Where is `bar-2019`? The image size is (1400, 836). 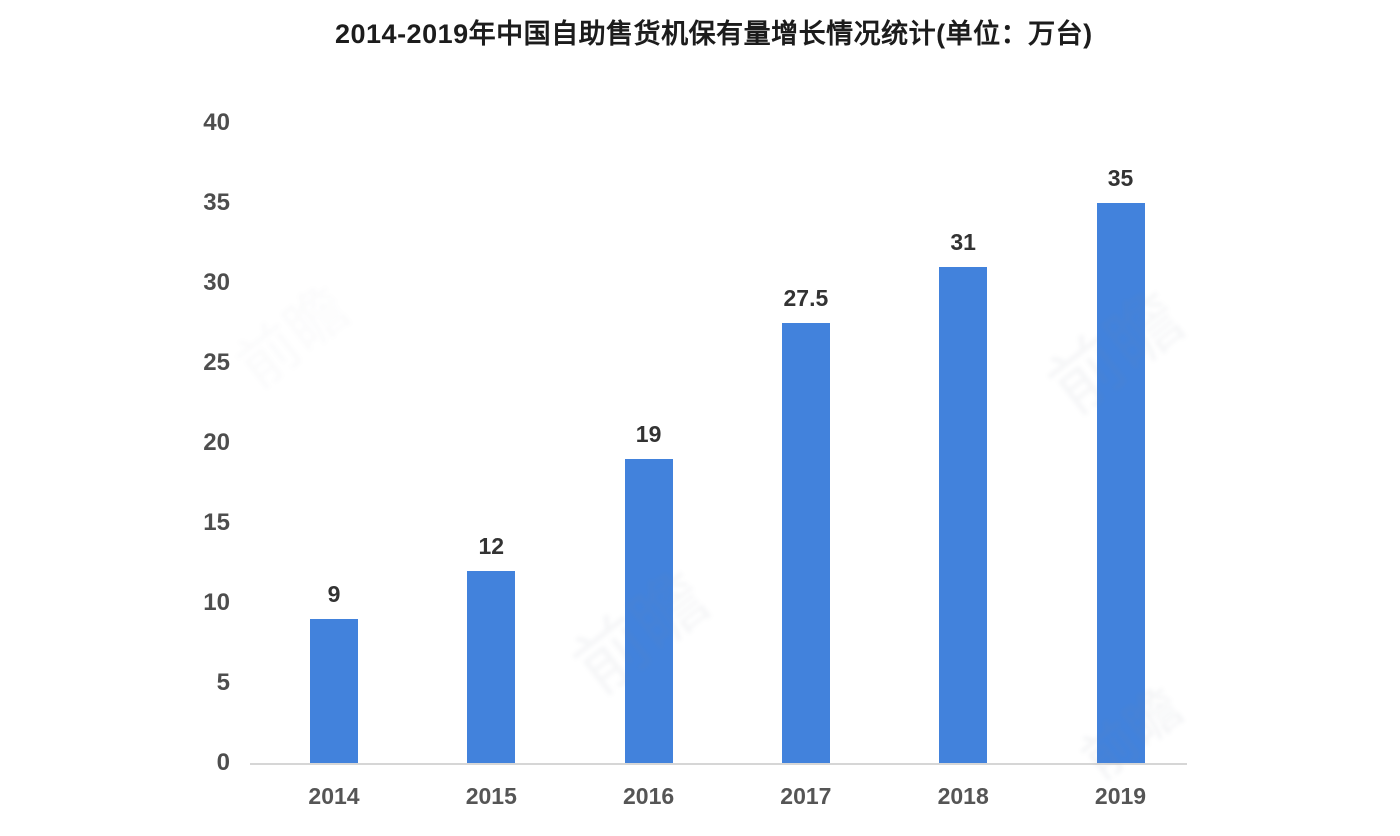 bar-2019 is located at coordinates (1120, 483).